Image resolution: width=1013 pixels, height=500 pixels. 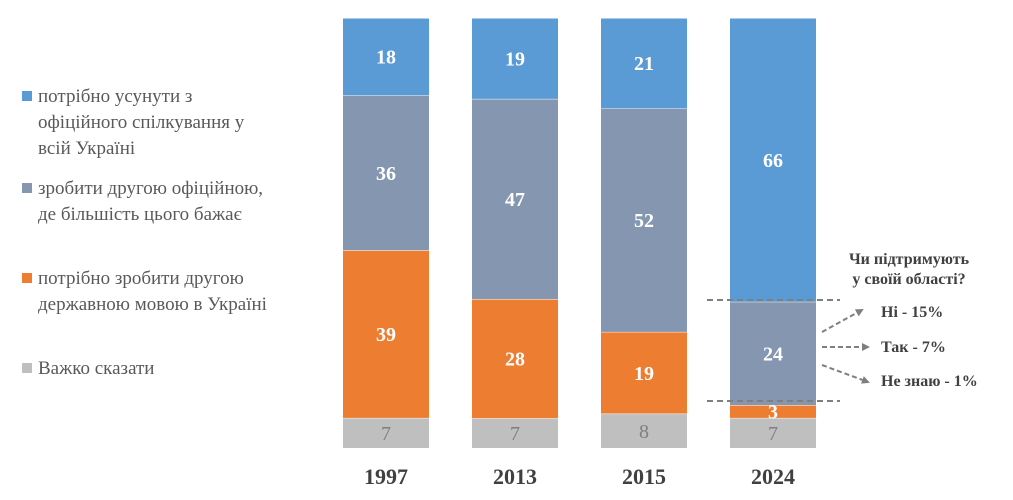 I want to click on bar-value-label-2013-3: 19, so click(x=515, y=59).